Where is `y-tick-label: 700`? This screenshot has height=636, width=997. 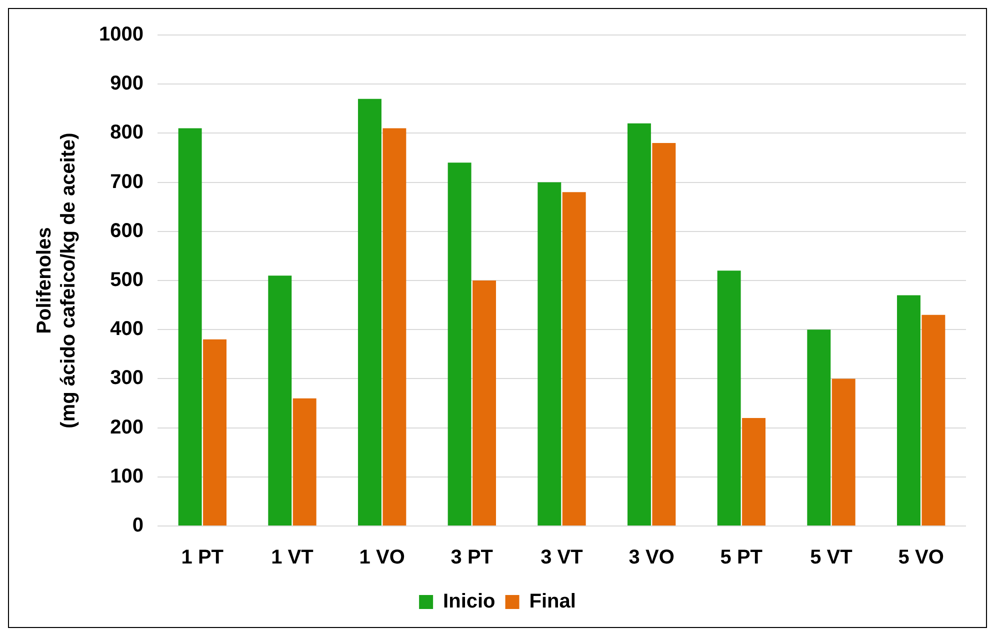
y-tick-label: 700 is located at coordinates (127, 181).